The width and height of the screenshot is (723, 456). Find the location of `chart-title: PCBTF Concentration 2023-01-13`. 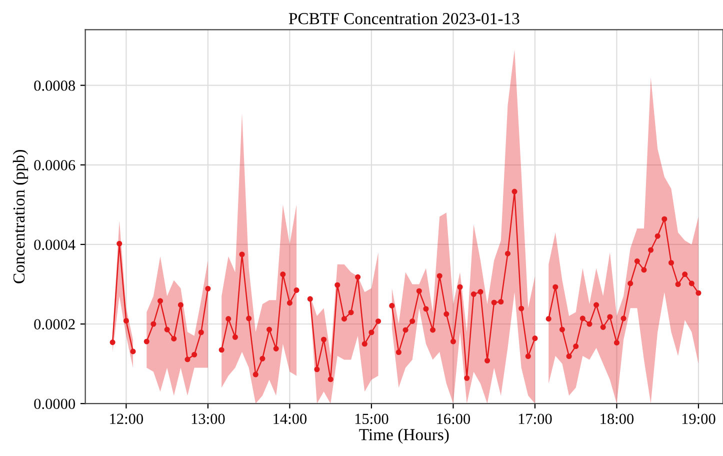

chart-title: PCBTF Concentration 2023-01-13 is located at coordinates (404, 18).